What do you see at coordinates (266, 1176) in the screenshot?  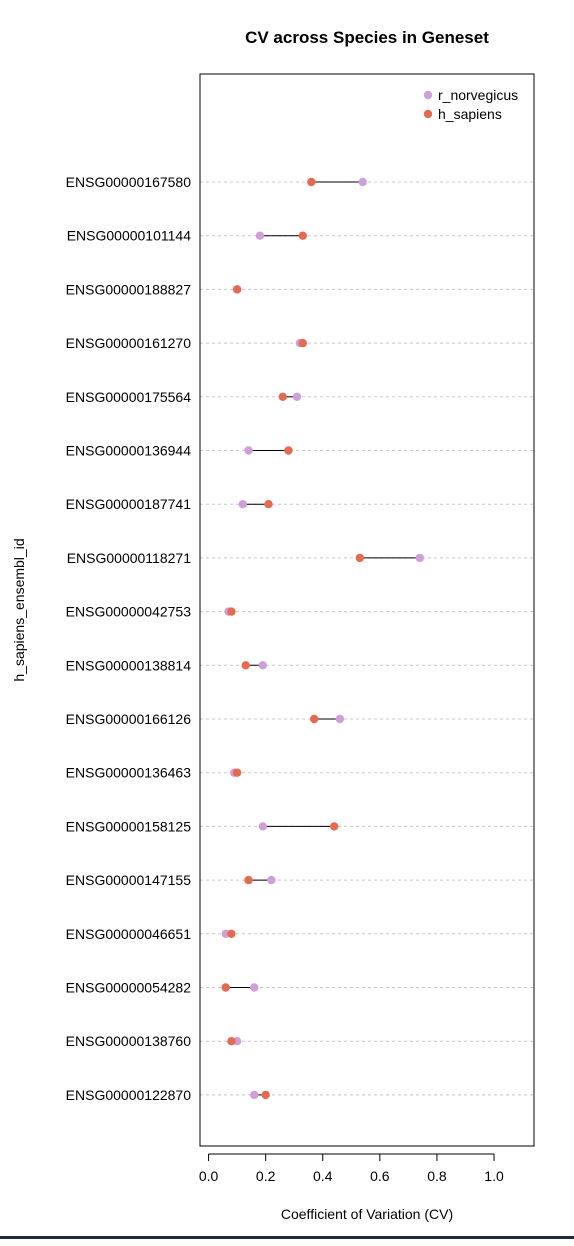 I see `x-tick-label: 0.2` at bounding box center [266, 1176].